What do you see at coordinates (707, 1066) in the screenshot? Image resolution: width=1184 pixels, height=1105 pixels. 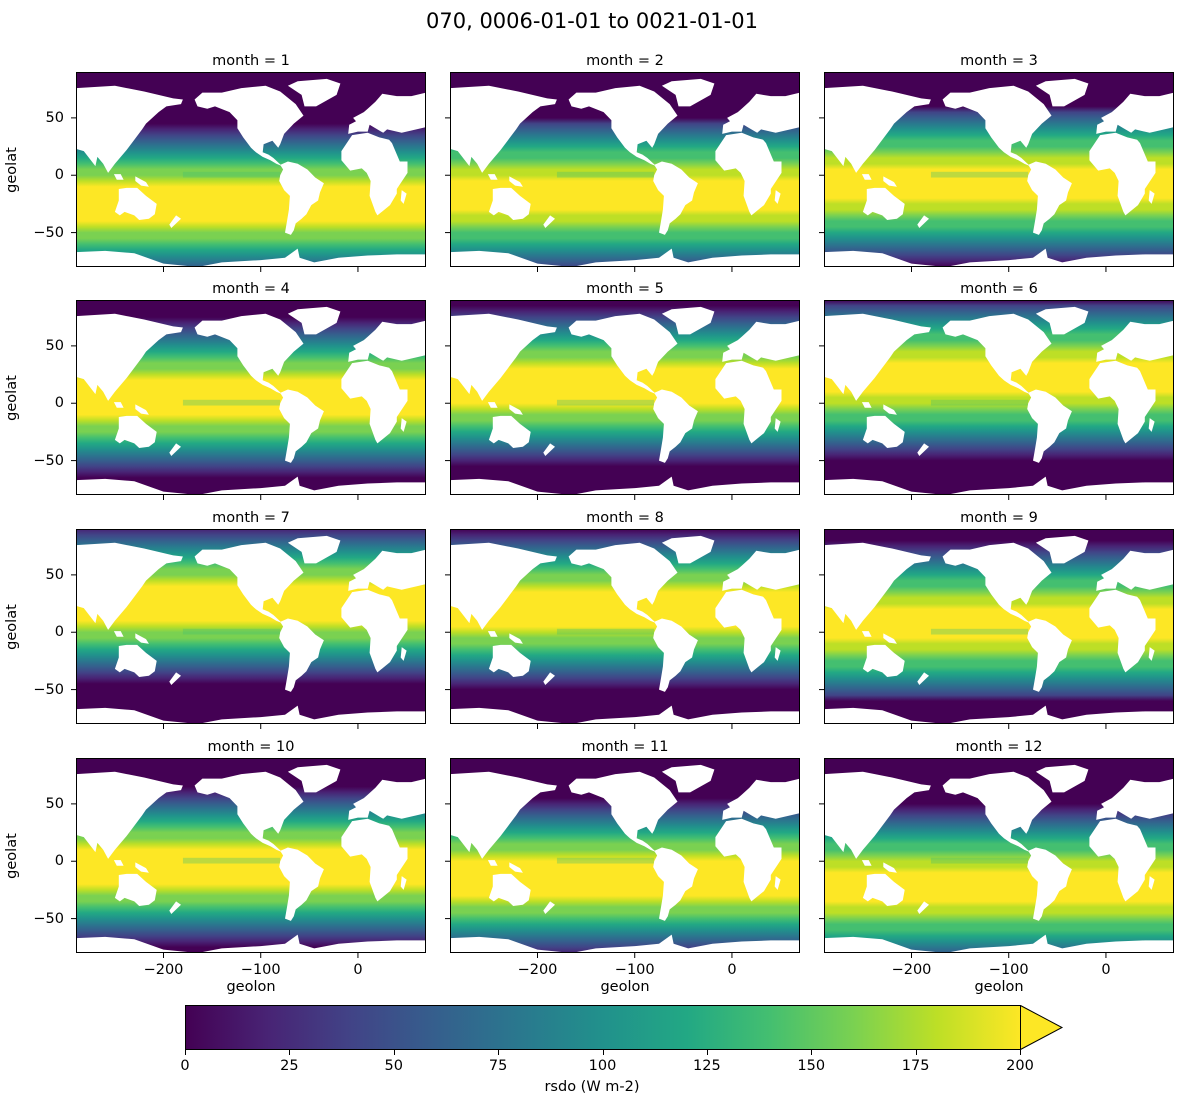 I see `colorbar-tick-label: 125` at bounding box center [707, 1066].